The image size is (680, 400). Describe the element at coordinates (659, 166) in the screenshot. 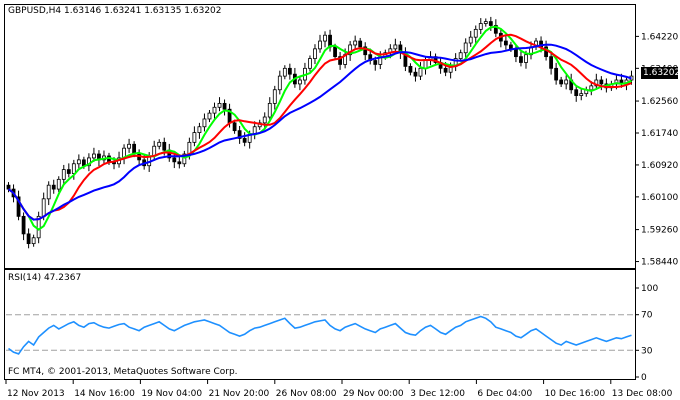

I see `price-tick-label: 1.60920` at that location.